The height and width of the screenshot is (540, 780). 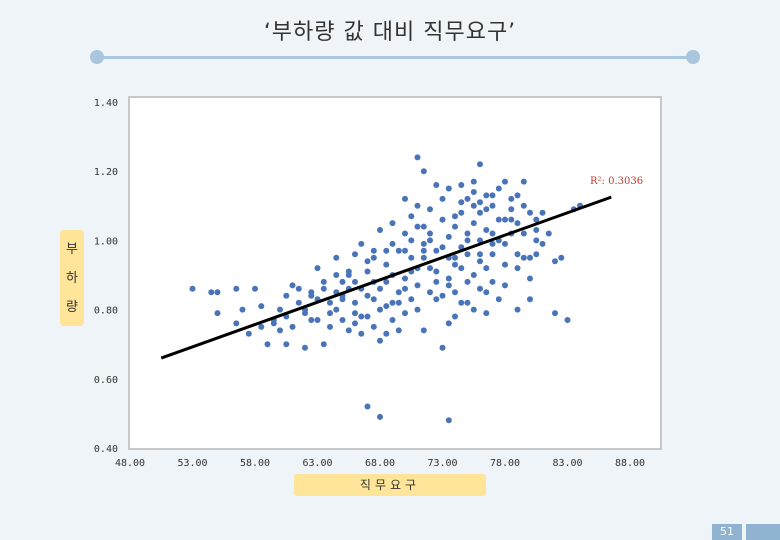 What do you see at coordinates (505, 463) in the screenshot?
I see `x-tick-label: 78.00` at bounding box center [505, 463].